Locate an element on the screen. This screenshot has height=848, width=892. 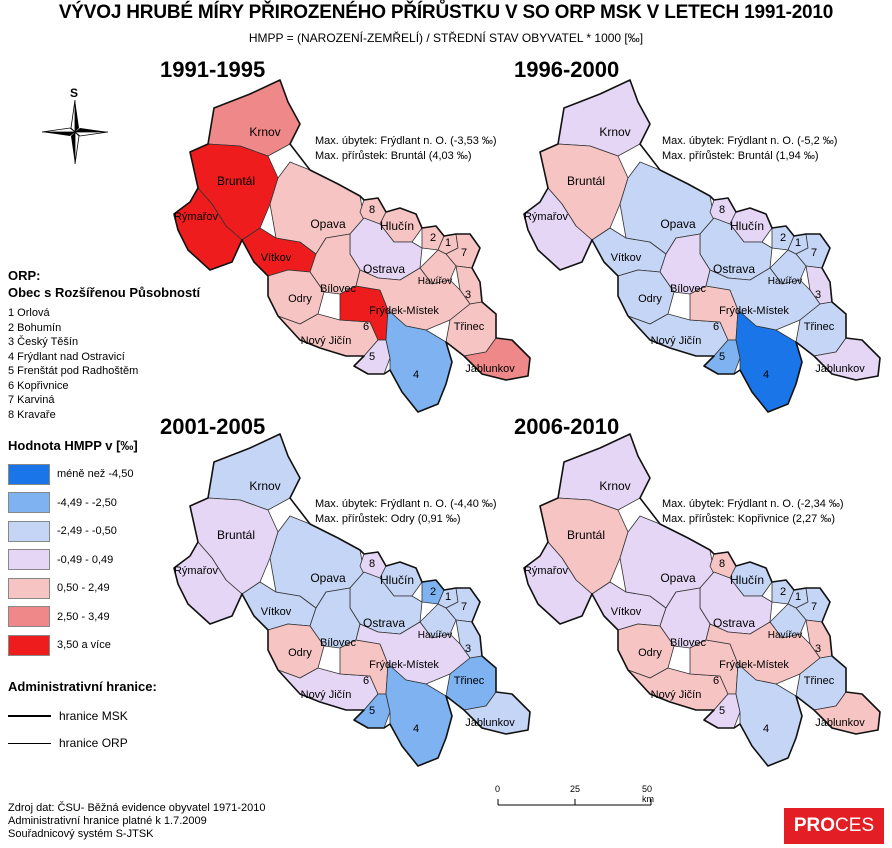
scale-tick-label: 25 is located at coordinates (575, 789).